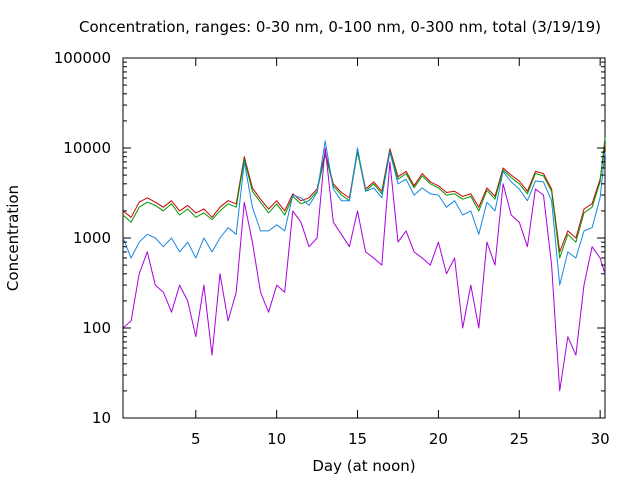 Image resolution: width=640 pixels, height=480 pixels. What do you see at coordinates (101, 418) in the screenshot?
I see `y-tick-label: 10` at bounding box center [101, 418].